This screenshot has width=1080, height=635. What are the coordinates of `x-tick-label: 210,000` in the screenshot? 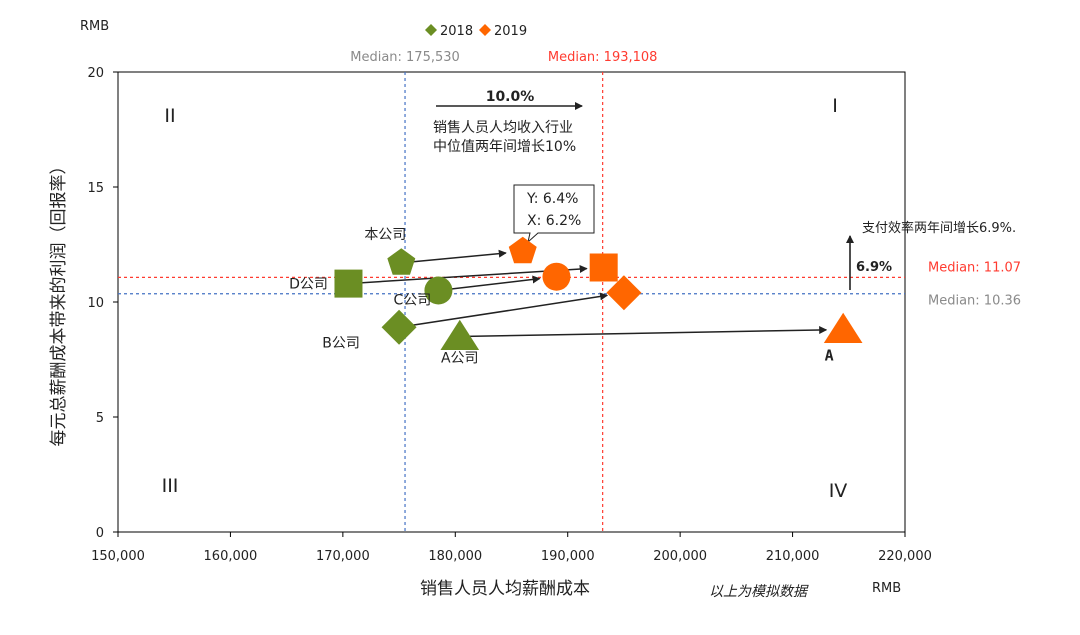 It's located at (793, 556).